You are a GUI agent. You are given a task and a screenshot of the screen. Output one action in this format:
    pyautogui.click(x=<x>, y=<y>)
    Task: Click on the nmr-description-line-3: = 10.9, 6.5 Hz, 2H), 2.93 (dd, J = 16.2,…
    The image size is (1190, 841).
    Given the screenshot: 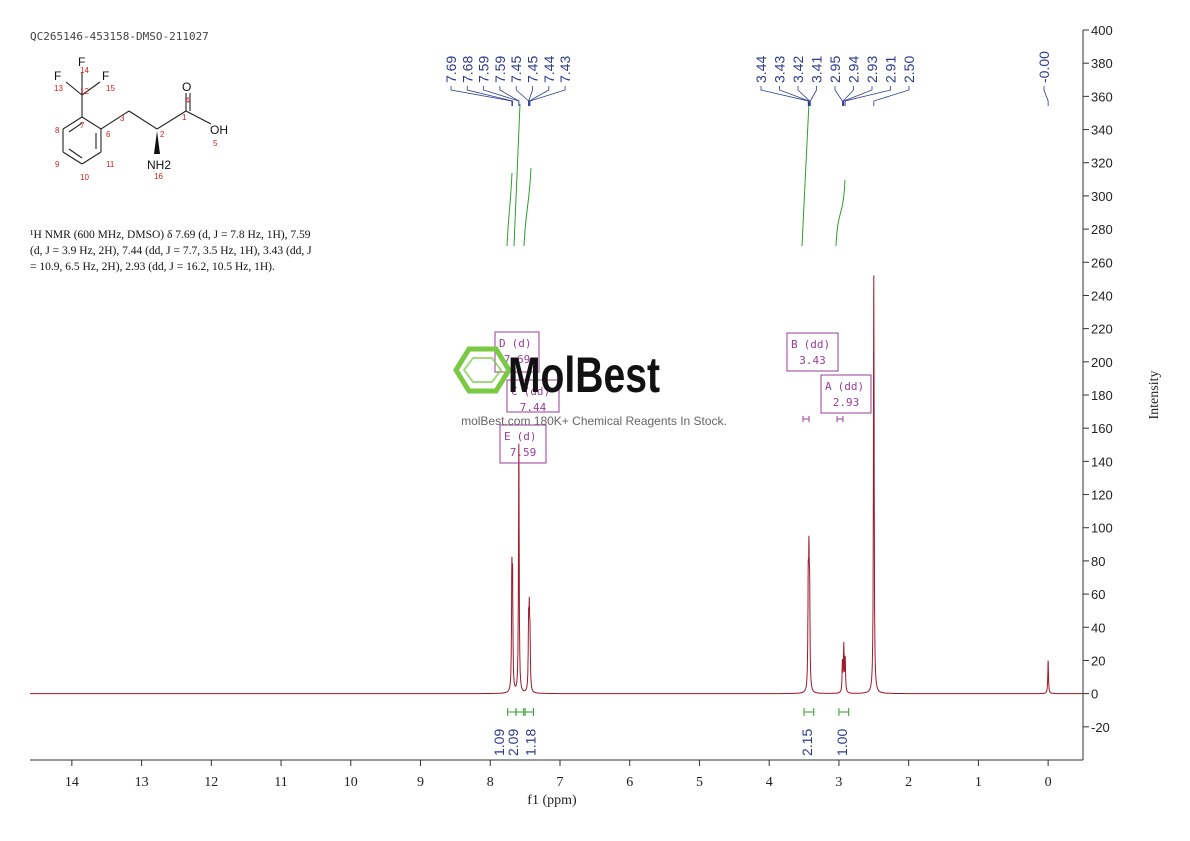 What is the action you would take?
    pyautogui.click(x=152, y=267)
    